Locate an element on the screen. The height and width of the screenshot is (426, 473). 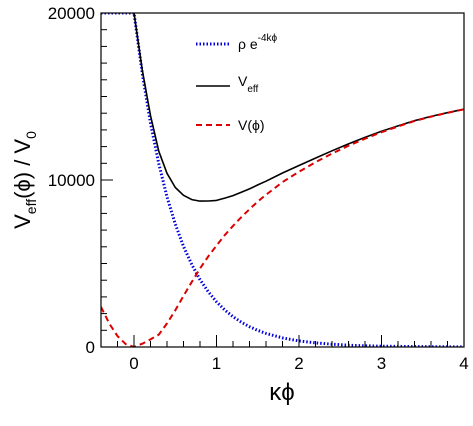
x-tick-label: 3 is located at coordinates (381, 363).